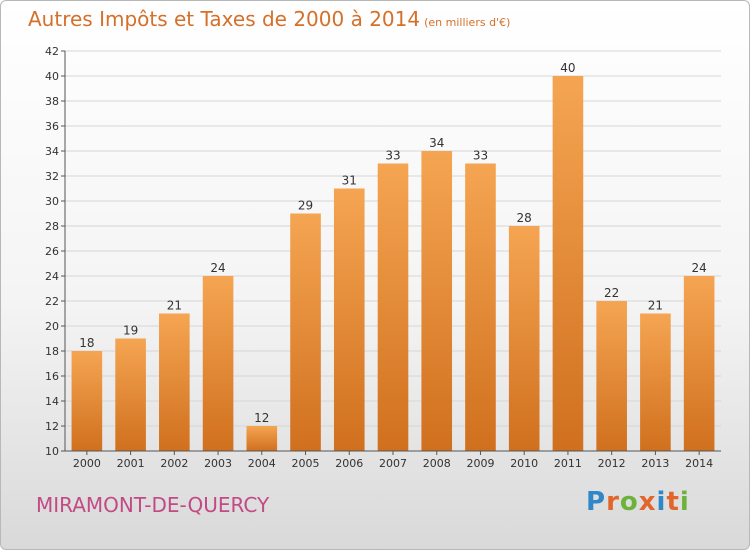 This screenshot has width=750, height=550. What do you see at coordinates (224, 19) in the screenshot?
I see `chart-title-text: Autres Impôts et Taxes de 2000 à 2014` at bounding box center [224, 19].